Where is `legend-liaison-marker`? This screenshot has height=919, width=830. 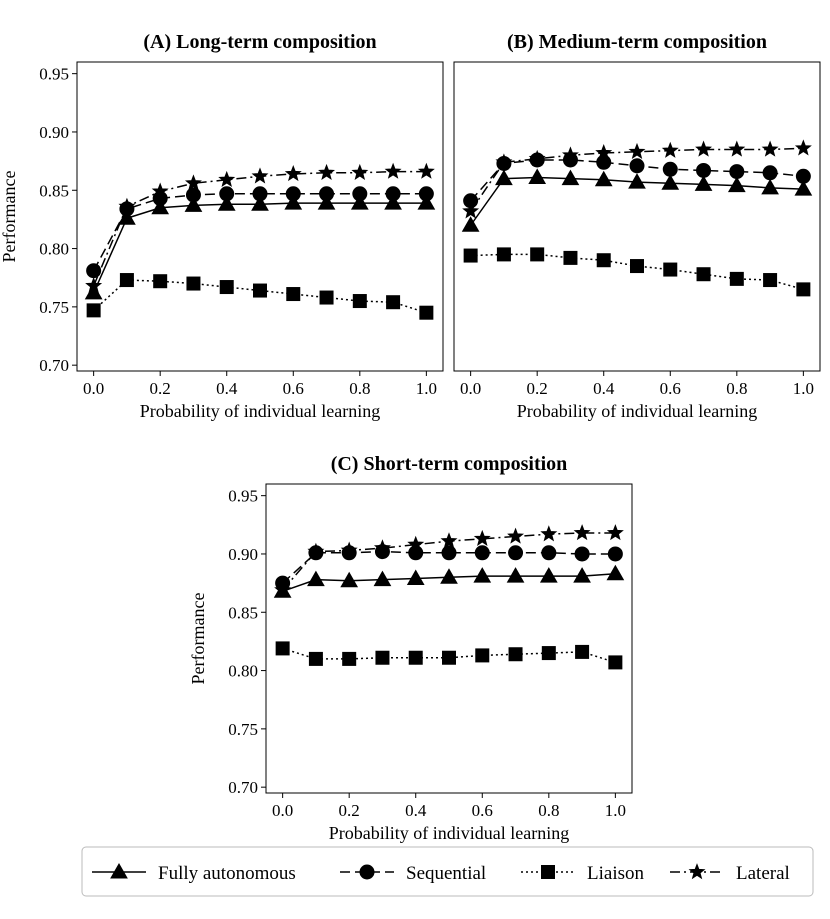
legend-liaison-marker is located at coordinates (548, 872).